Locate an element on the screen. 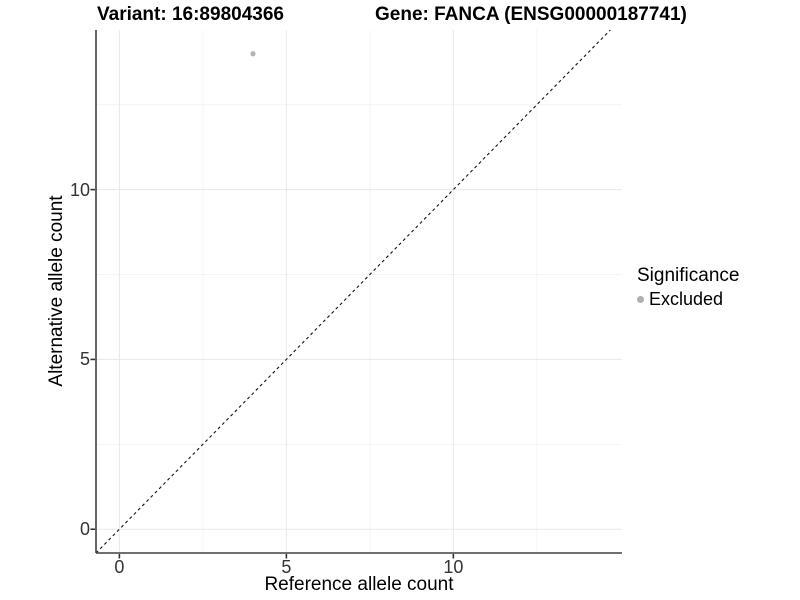  data-point-excluded is located at coordinates (253, 54).